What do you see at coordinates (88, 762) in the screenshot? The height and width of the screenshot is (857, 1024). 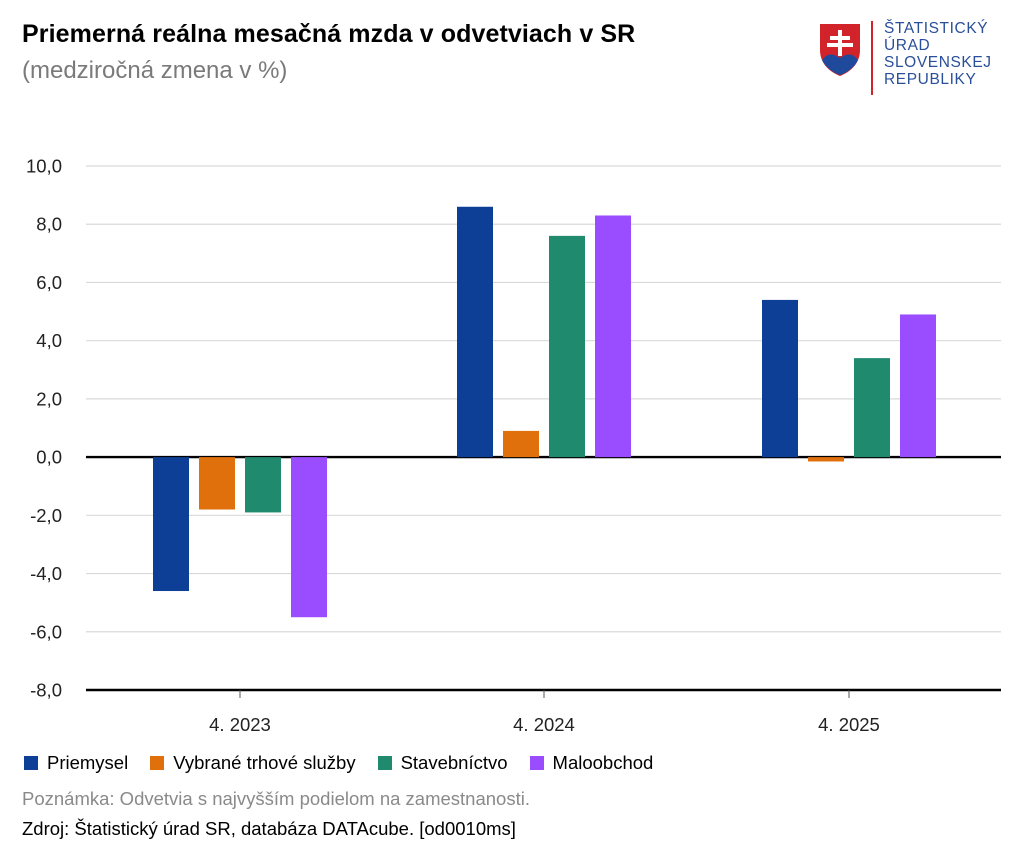 I see `legend-label: Priemysel` at bounding box center [88, 762].